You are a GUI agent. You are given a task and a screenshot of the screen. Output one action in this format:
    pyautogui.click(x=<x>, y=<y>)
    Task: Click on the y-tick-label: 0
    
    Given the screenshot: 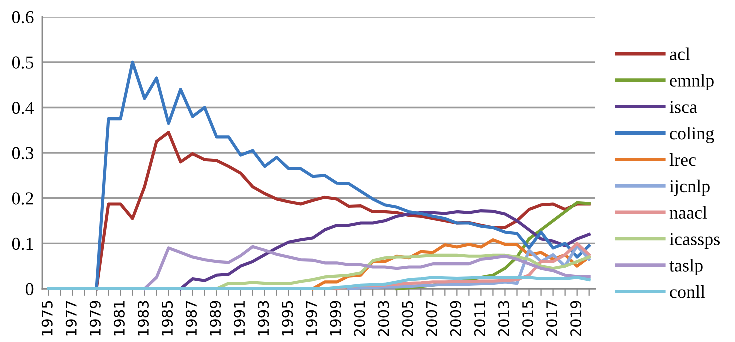 What is the action you would take?
    pyautogui.click(x=30, y=289)
    